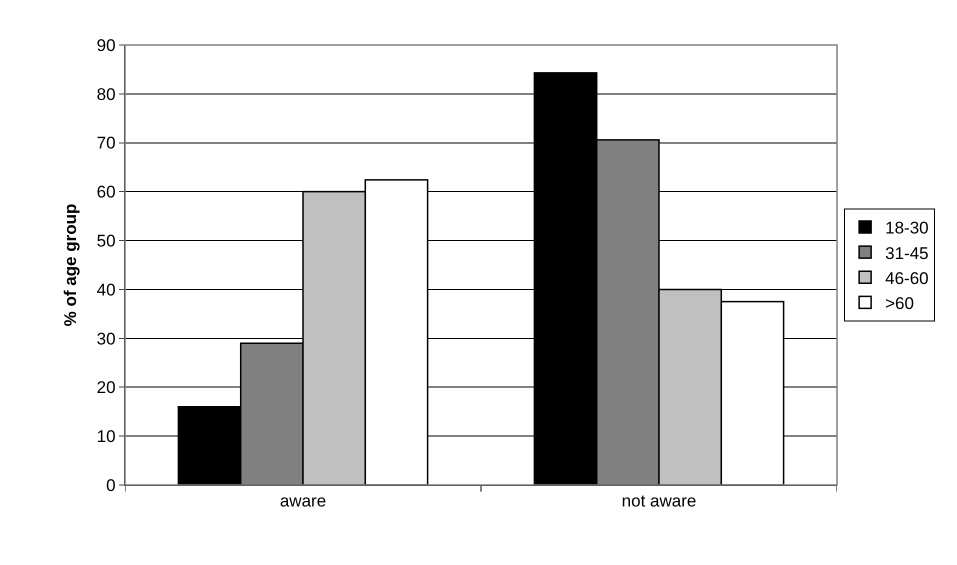 This screenshot has width=957, height=565. Describe the element at coordinates (907, 253) in the screenshot. I see `legend-label: 31-45` at that location.